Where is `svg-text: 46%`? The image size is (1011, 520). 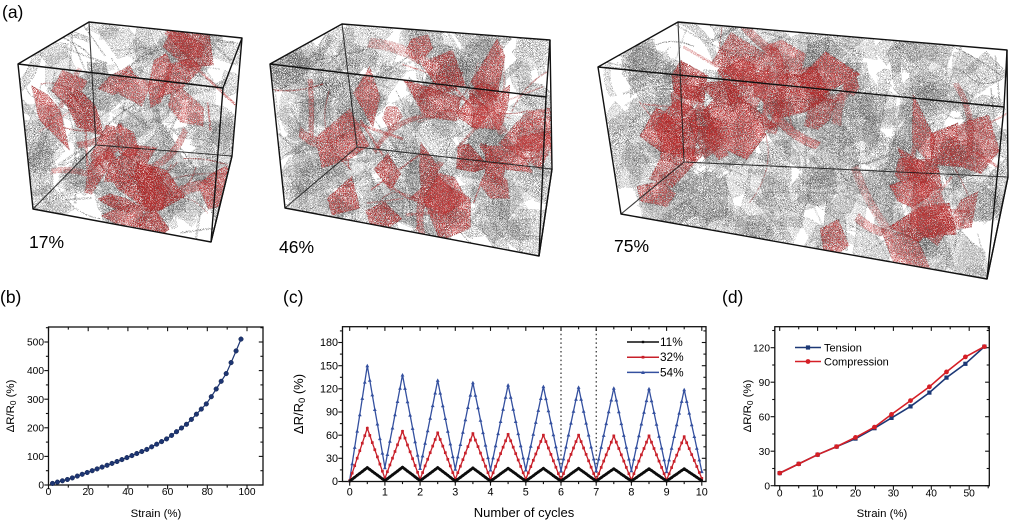 svg-text: 46% is located at coordinates (296, 247).